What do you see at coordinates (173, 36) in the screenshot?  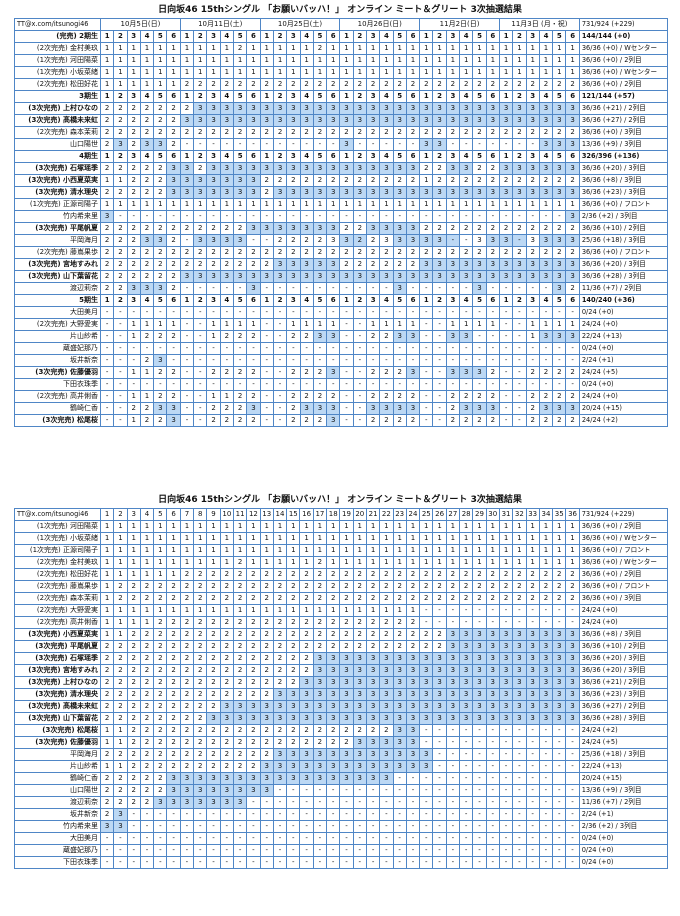 I see `slot-cell: 6` at bounding box center [173, 36].